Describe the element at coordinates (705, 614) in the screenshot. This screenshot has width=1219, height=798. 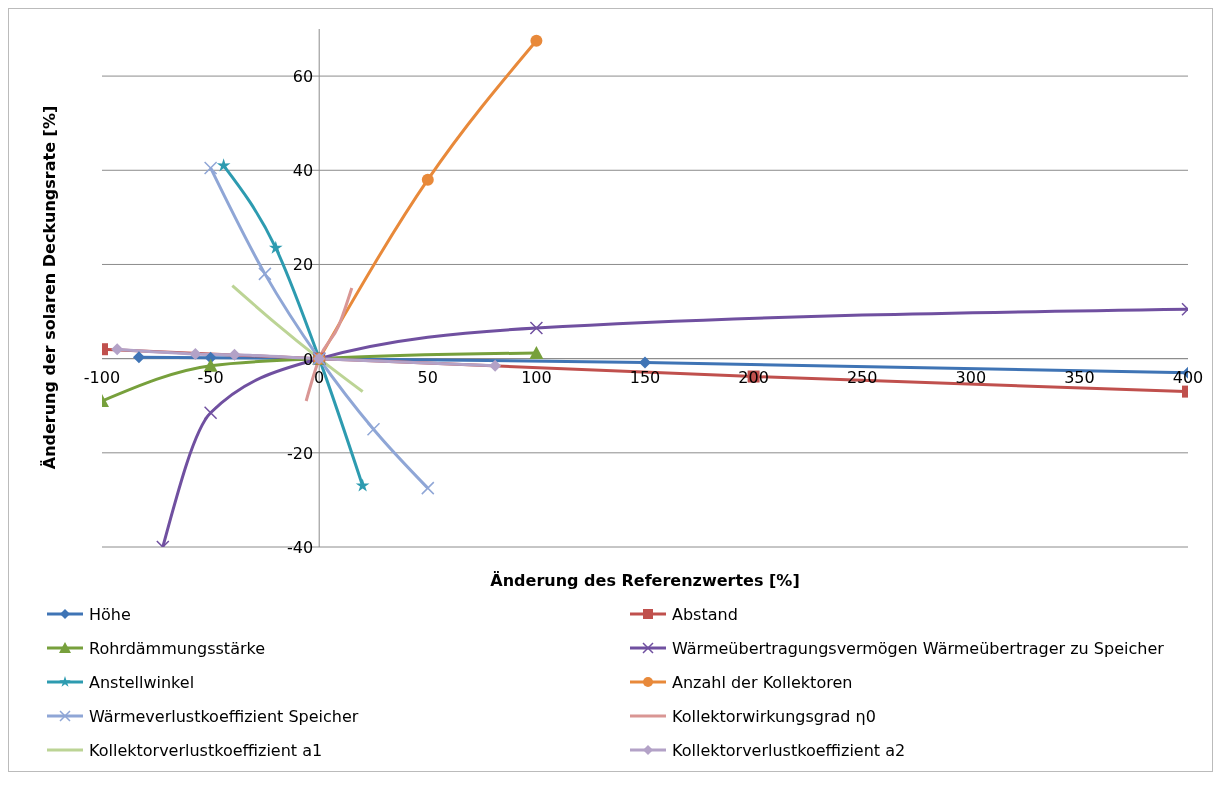
I see `legend-label: Abstand` at that location.